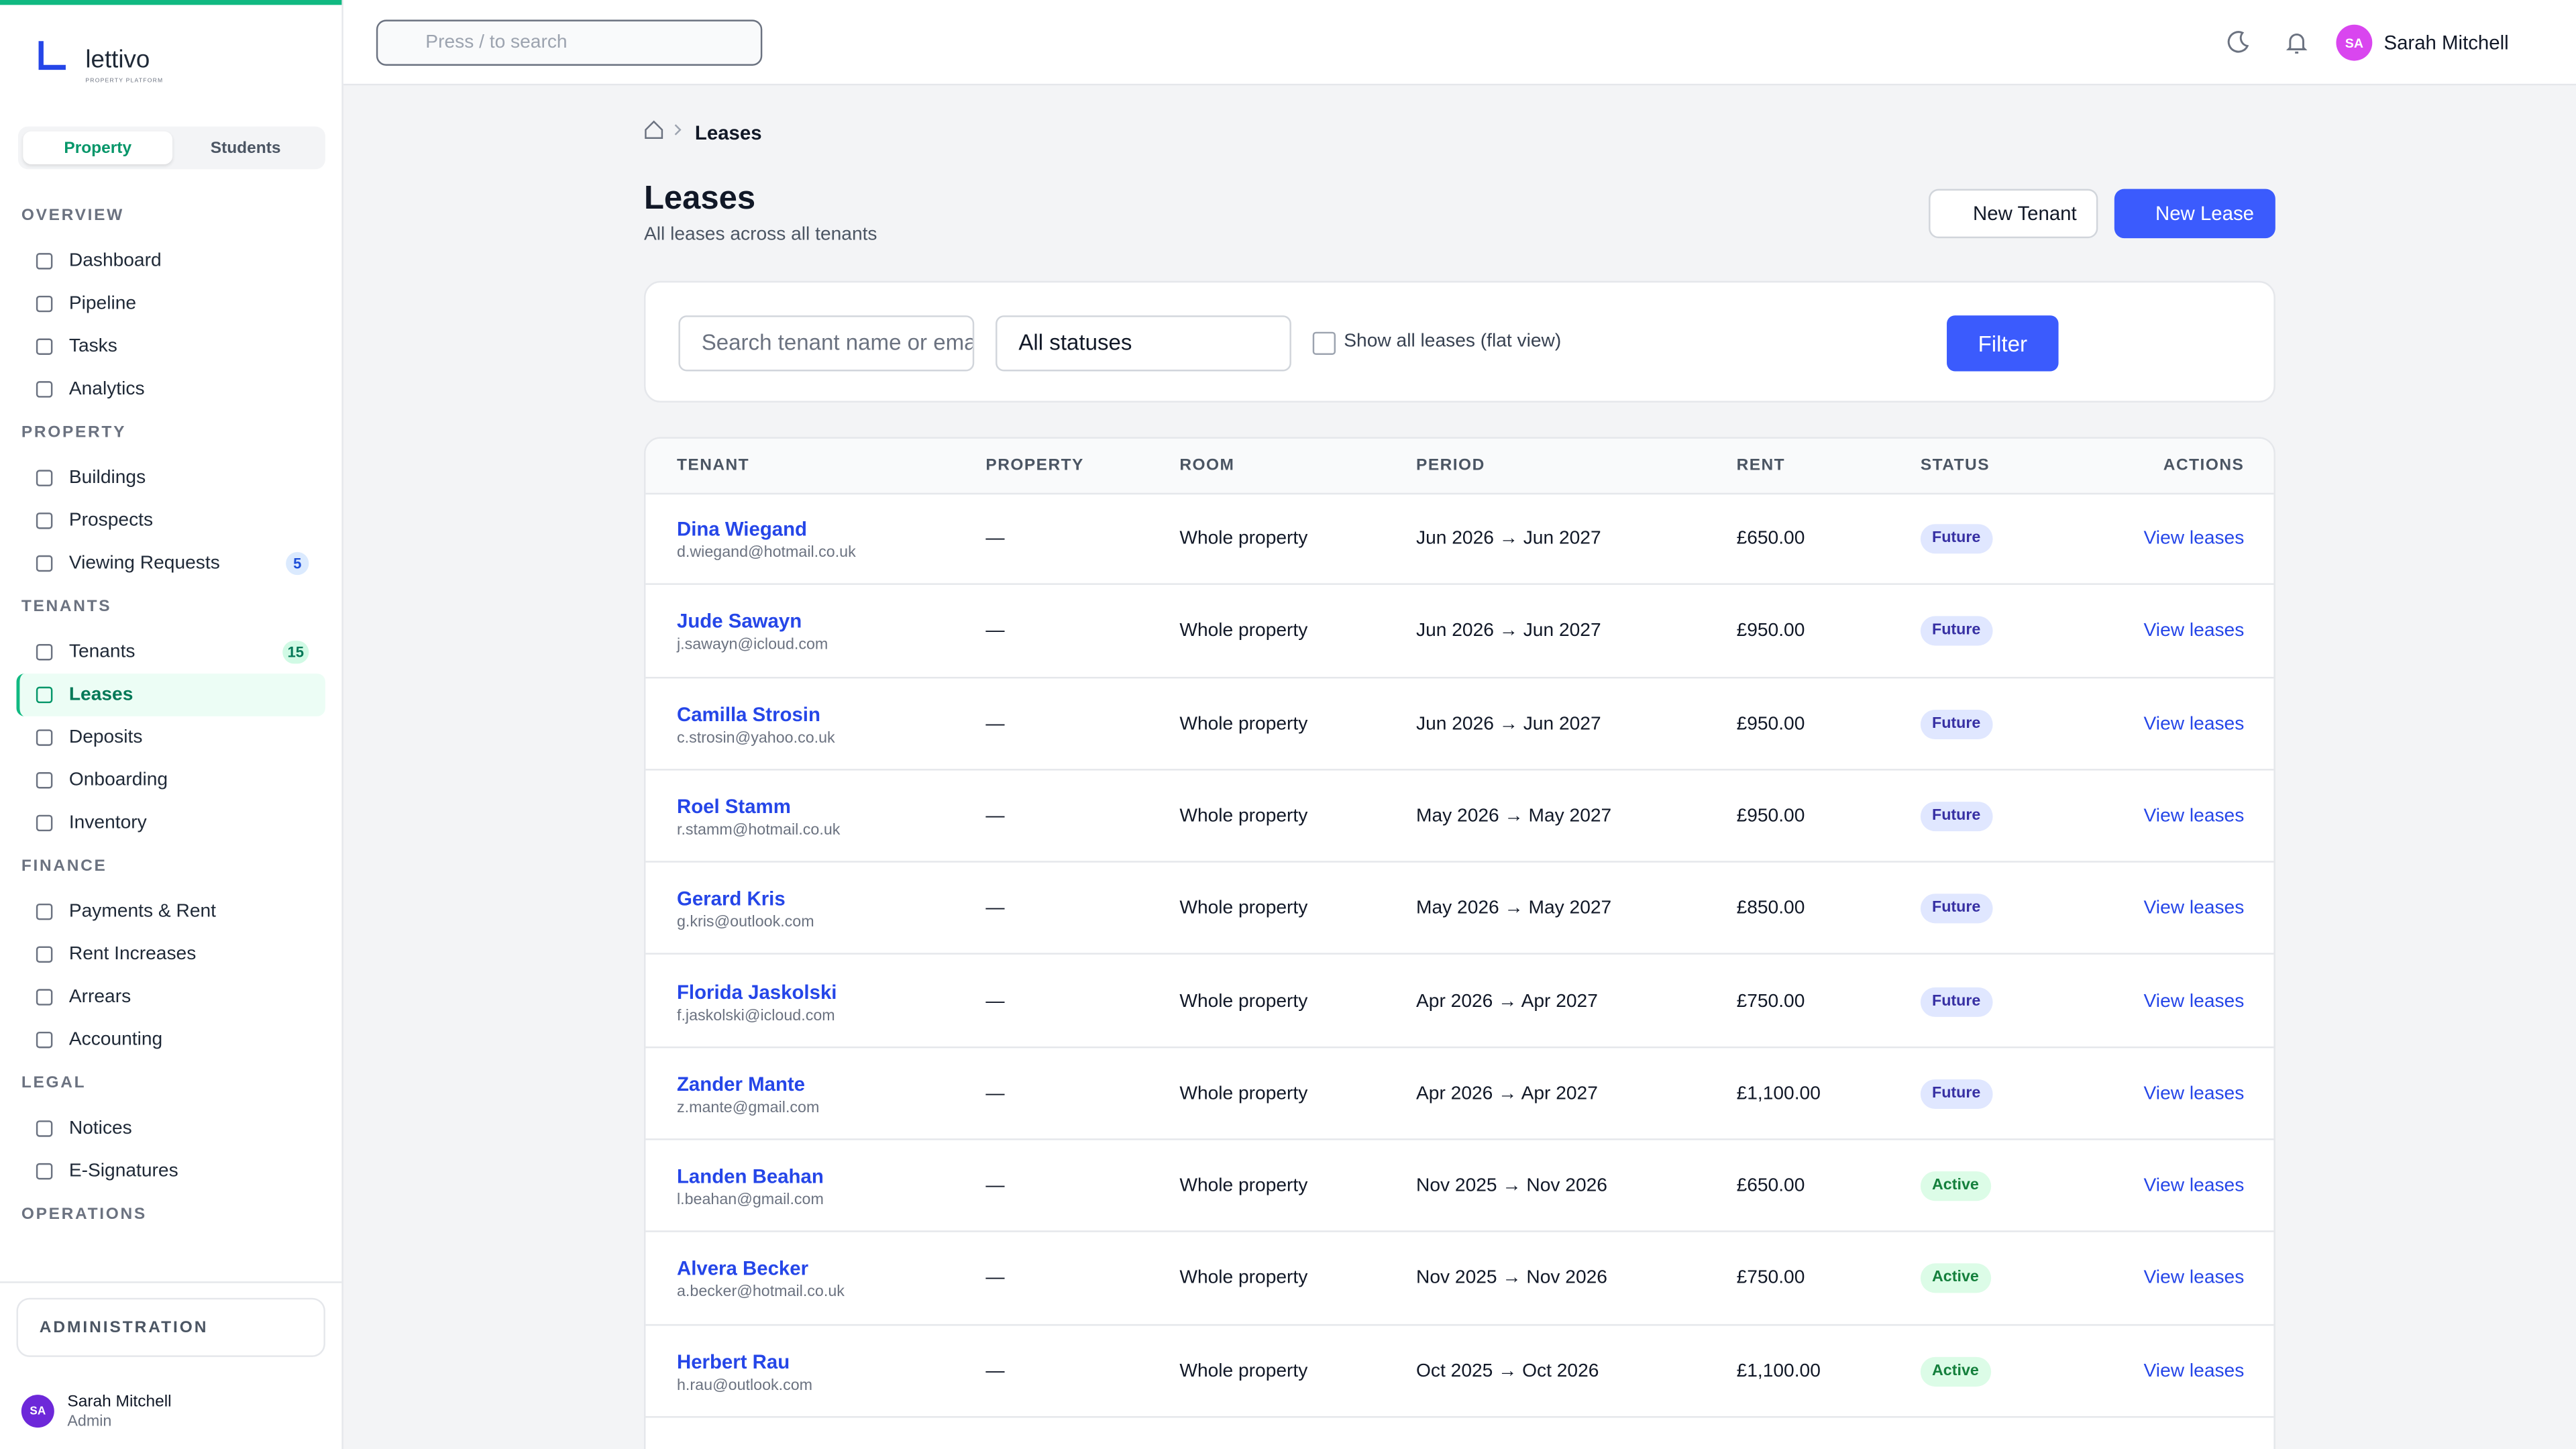 Image resolution: width=2576 pixels, height=1449 pixels. Describe the element at coordinates (733, 1361) in the screenshot. I see `tenant-name: Herbert Rau` at that location.